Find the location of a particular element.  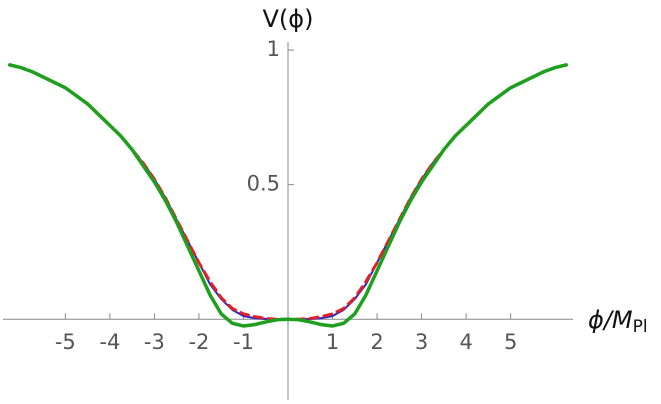

x-tick-label: -3 is located at coordinates (154, 342).